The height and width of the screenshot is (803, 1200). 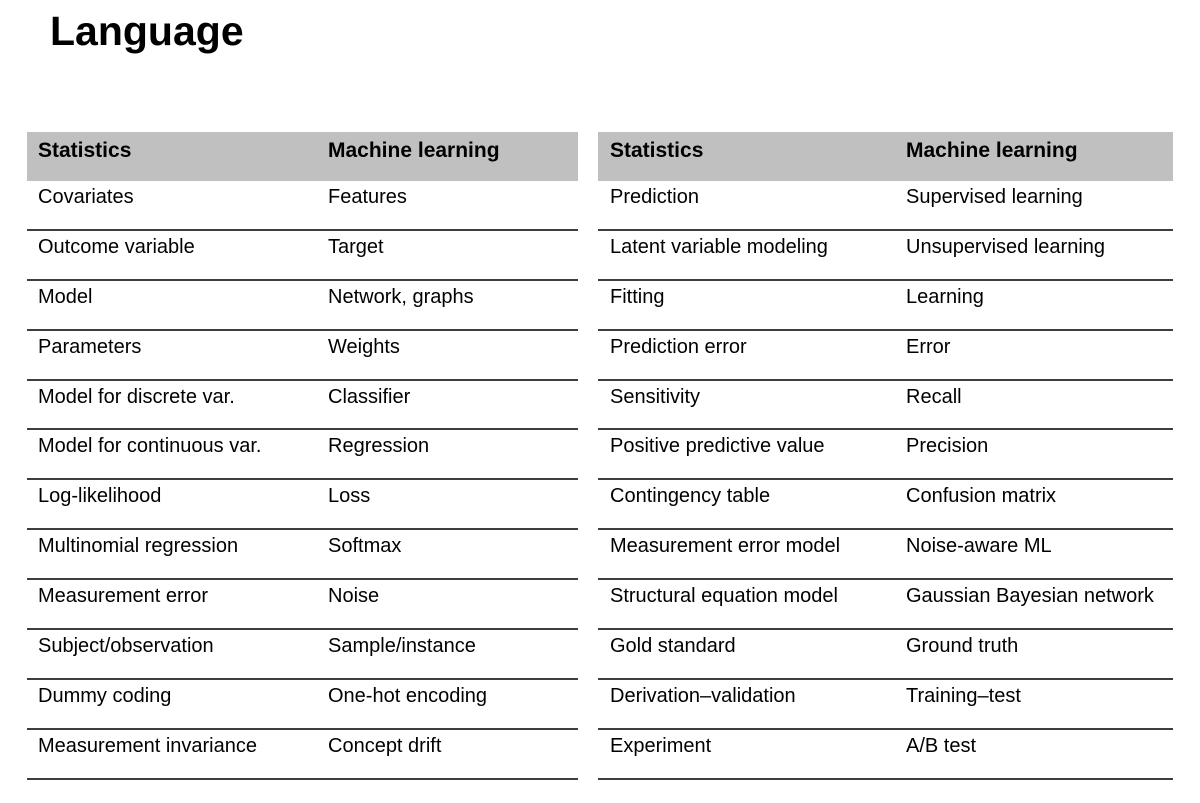 I want to click on ml-term: Network, graphs, so click(x=401, y=296).